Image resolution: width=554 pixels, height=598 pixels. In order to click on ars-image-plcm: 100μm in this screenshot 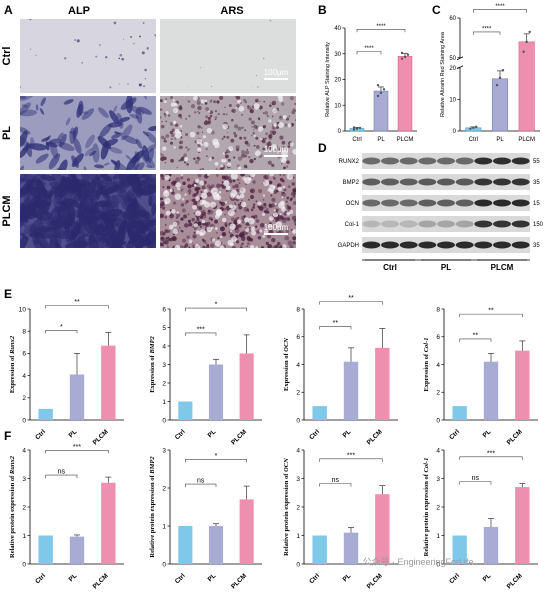, I will do `click(228, 211)`.